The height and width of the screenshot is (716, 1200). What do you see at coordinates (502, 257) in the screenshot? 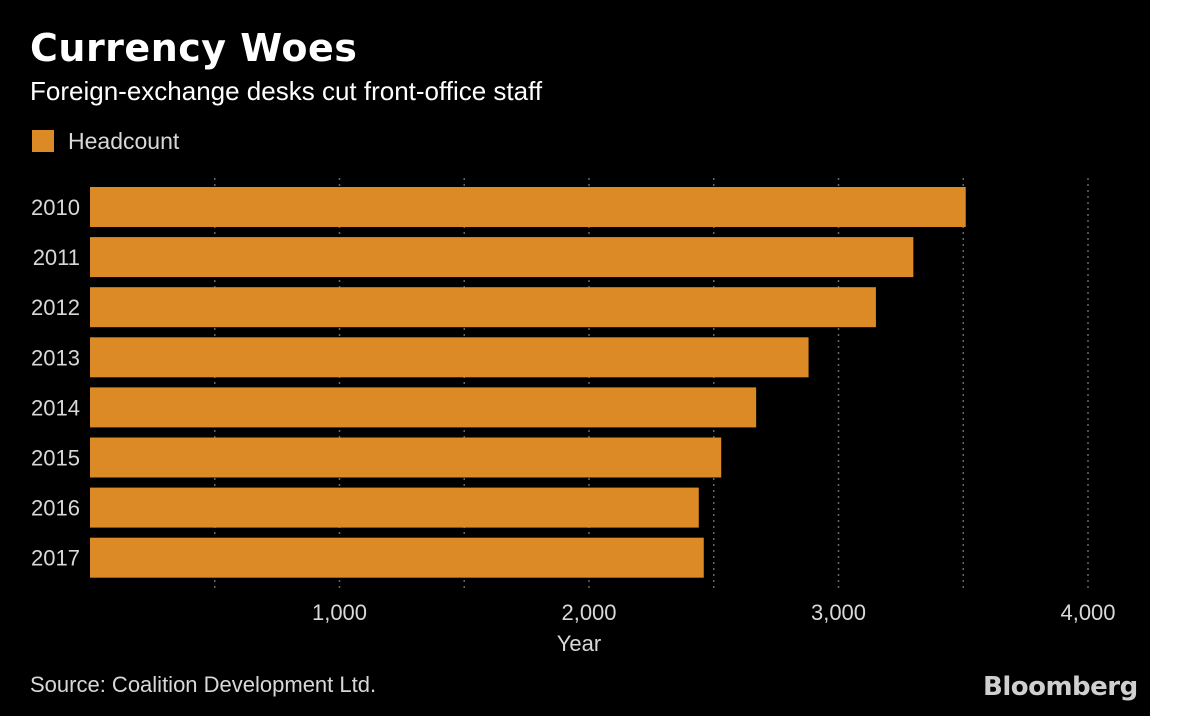
I see `bar-2011` at bounding box center [502, 257].